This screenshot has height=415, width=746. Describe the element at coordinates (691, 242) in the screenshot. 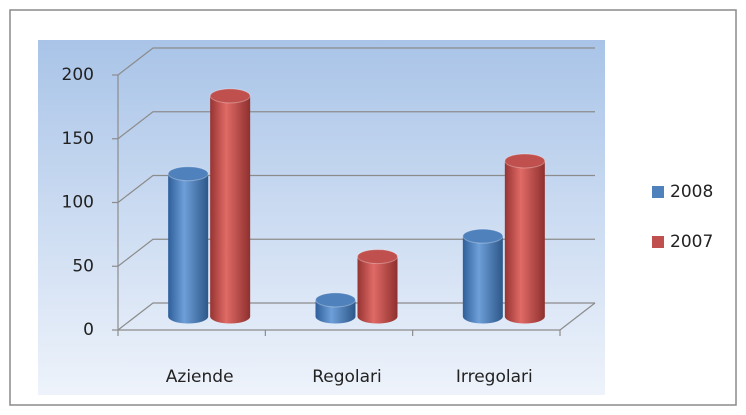

I see `legend-label: 2007` at that location.